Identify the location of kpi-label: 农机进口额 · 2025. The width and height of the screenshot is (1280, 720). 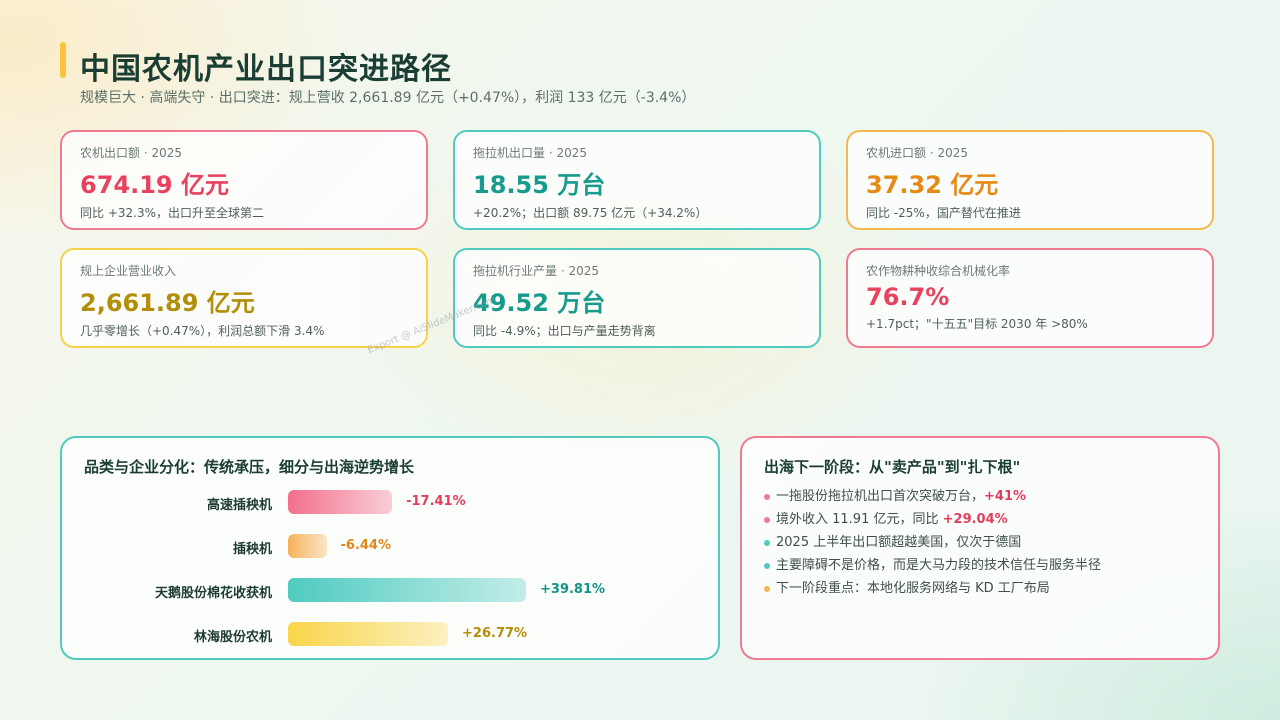
(917, 153).